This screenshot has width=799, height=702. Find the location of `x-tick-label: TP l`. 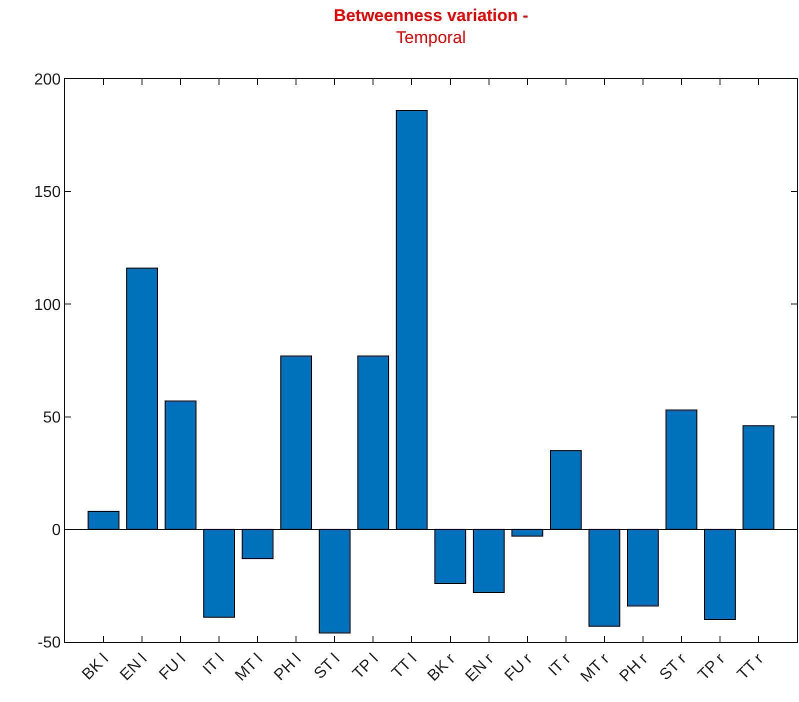

x-tick-label: TP l is located at coordinates (366, 666).